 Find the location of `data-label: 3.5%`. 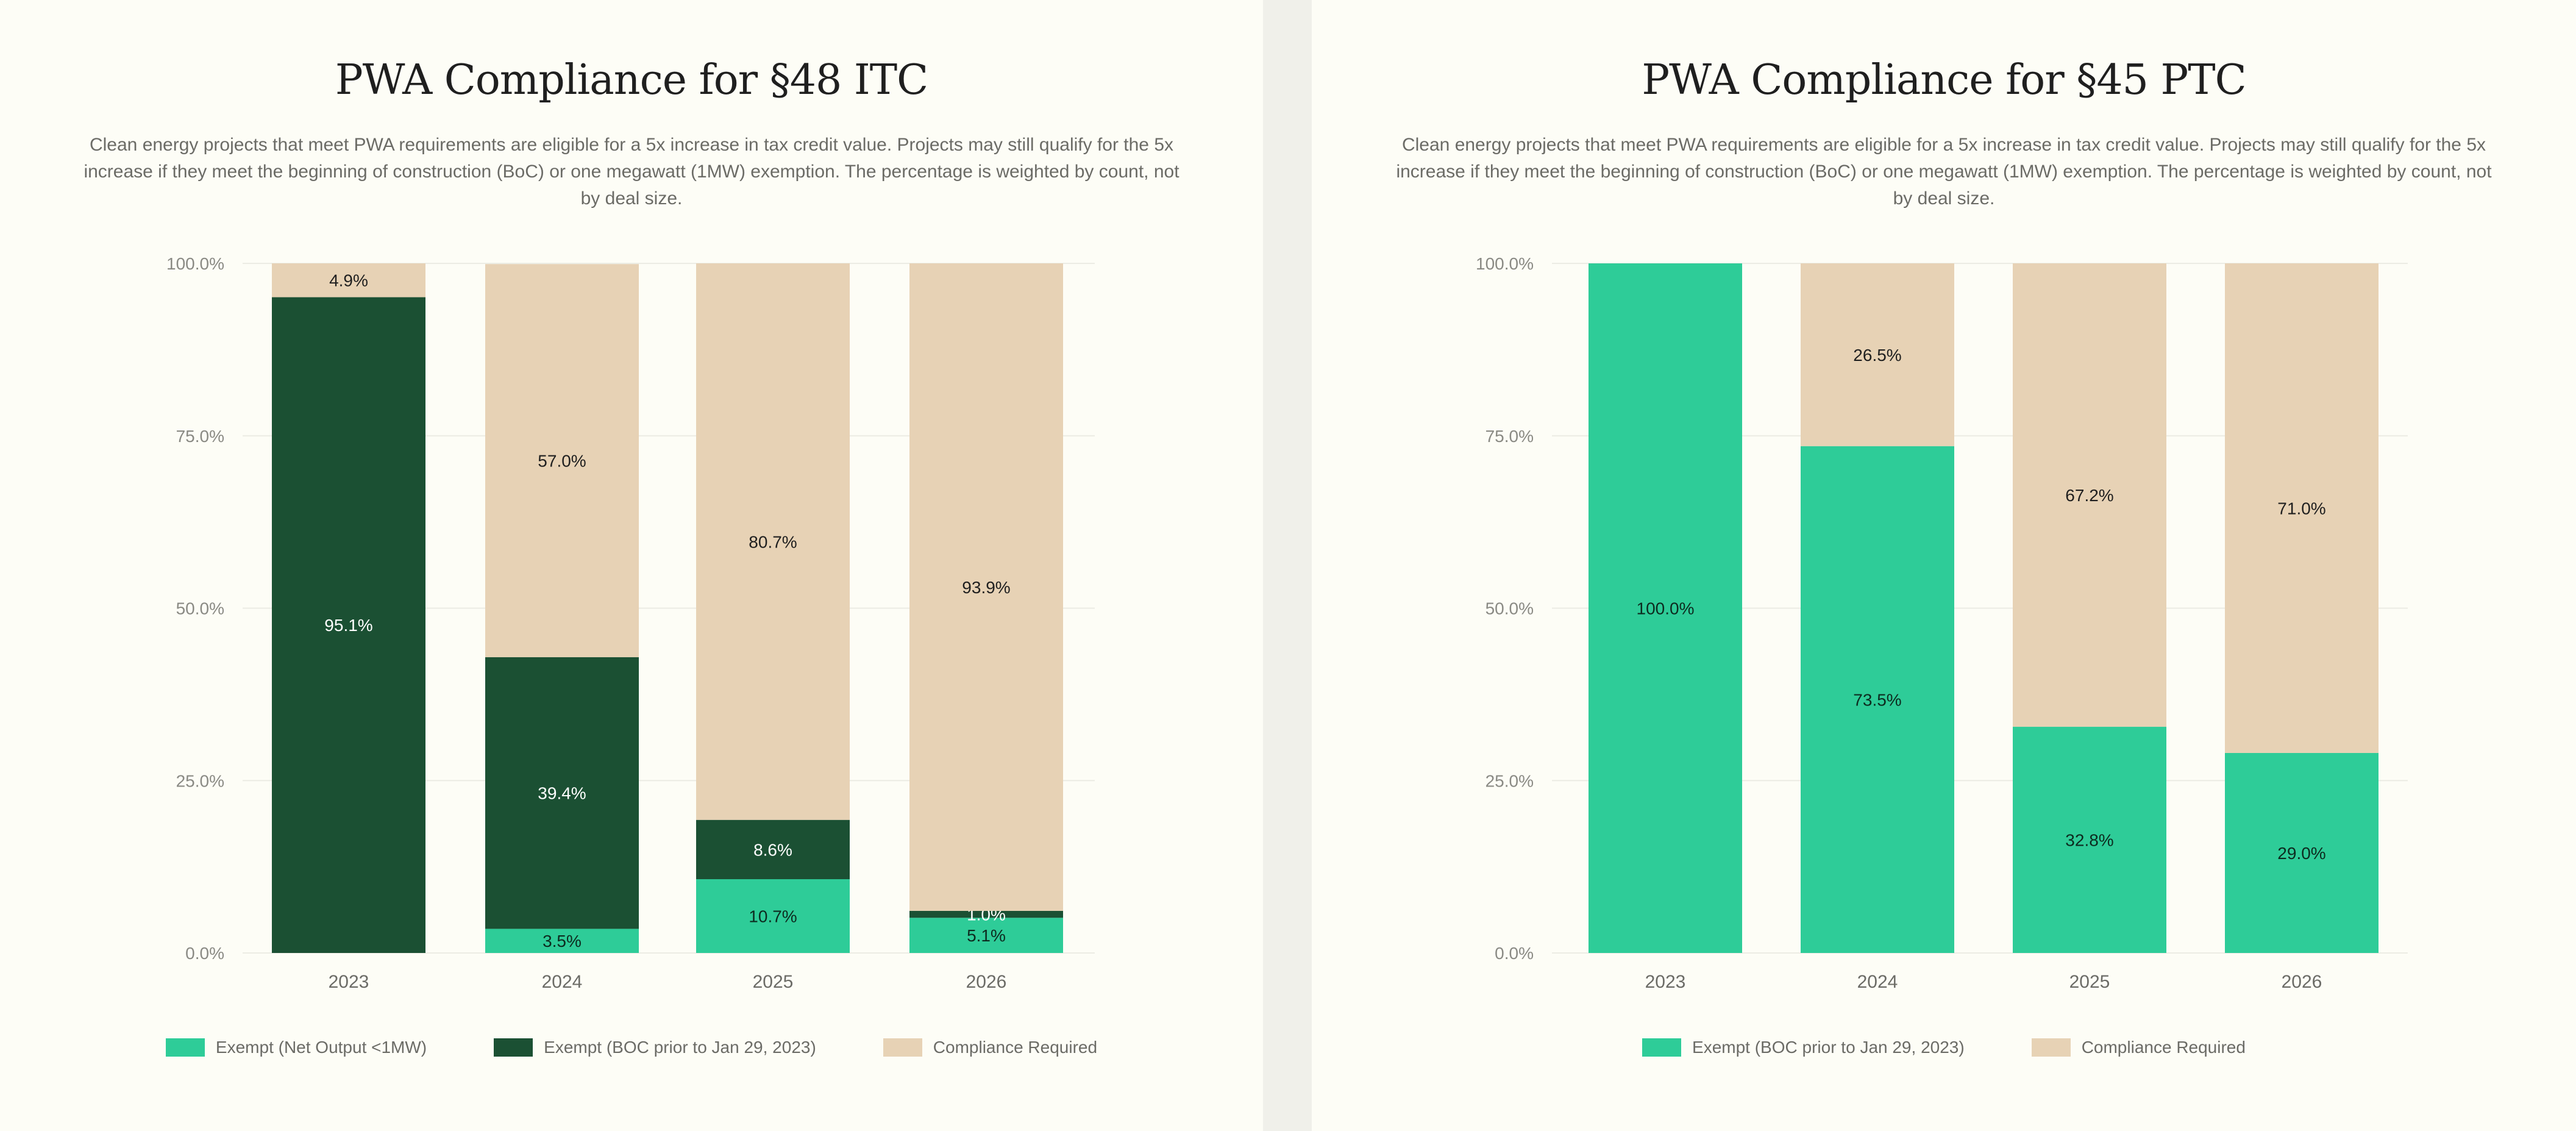

data-label: 3.5% is located at coordinates (562, 941).